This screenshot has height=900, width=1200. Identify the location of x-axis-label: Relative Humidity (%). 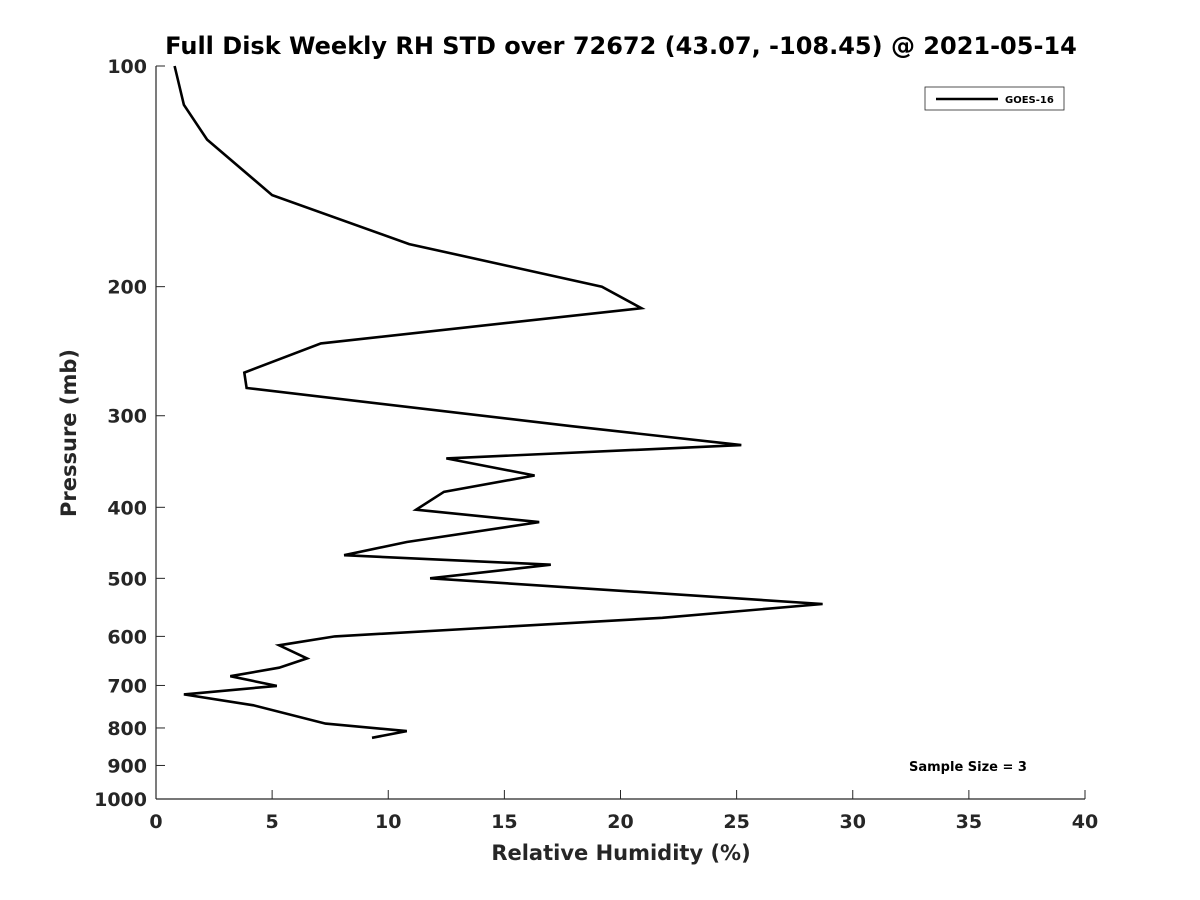
(620, 853).